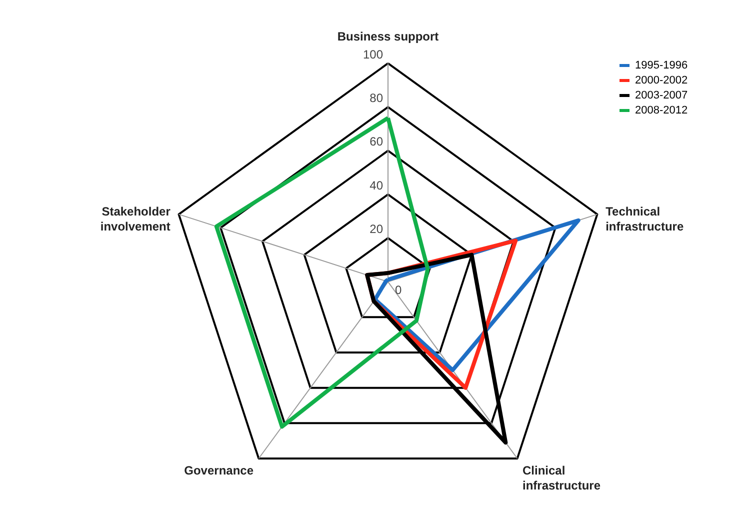 This screenshot has width=736, height=519. Describe the element at coordinates (388, 37) in the screenshot. I see `spoke-label: Business support` at that location.